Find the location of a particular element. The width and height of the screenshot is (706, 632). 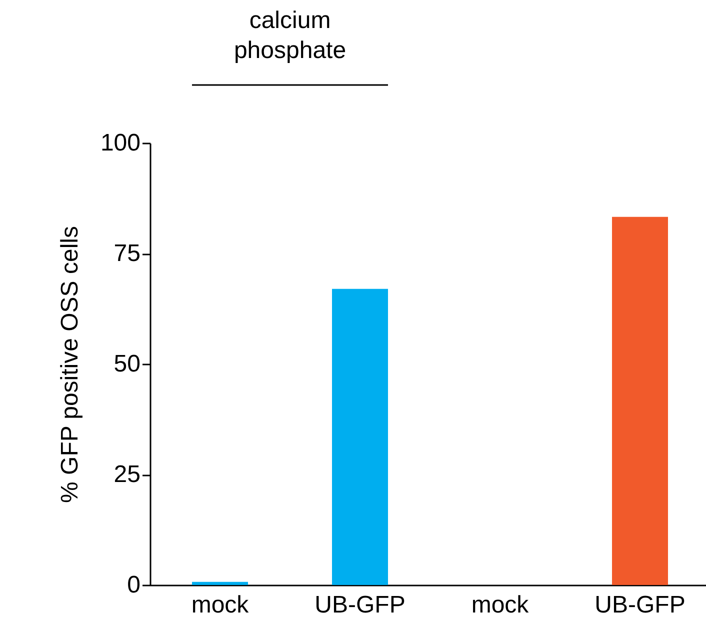

y-tick-label: 25 is located at coordinates (127, 474).